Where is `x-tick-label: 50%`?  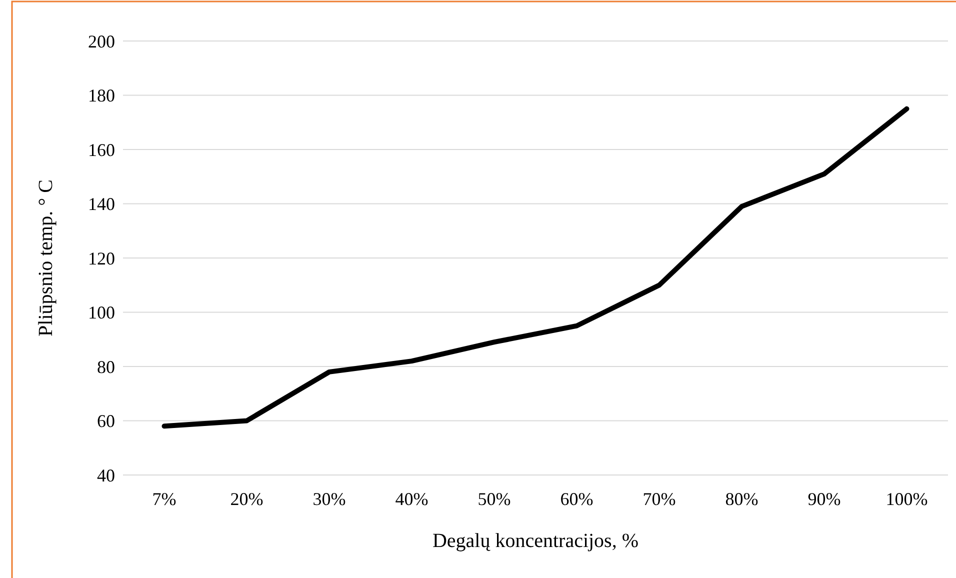
x-tick-label: 50% is located at coordinates (494, 499).